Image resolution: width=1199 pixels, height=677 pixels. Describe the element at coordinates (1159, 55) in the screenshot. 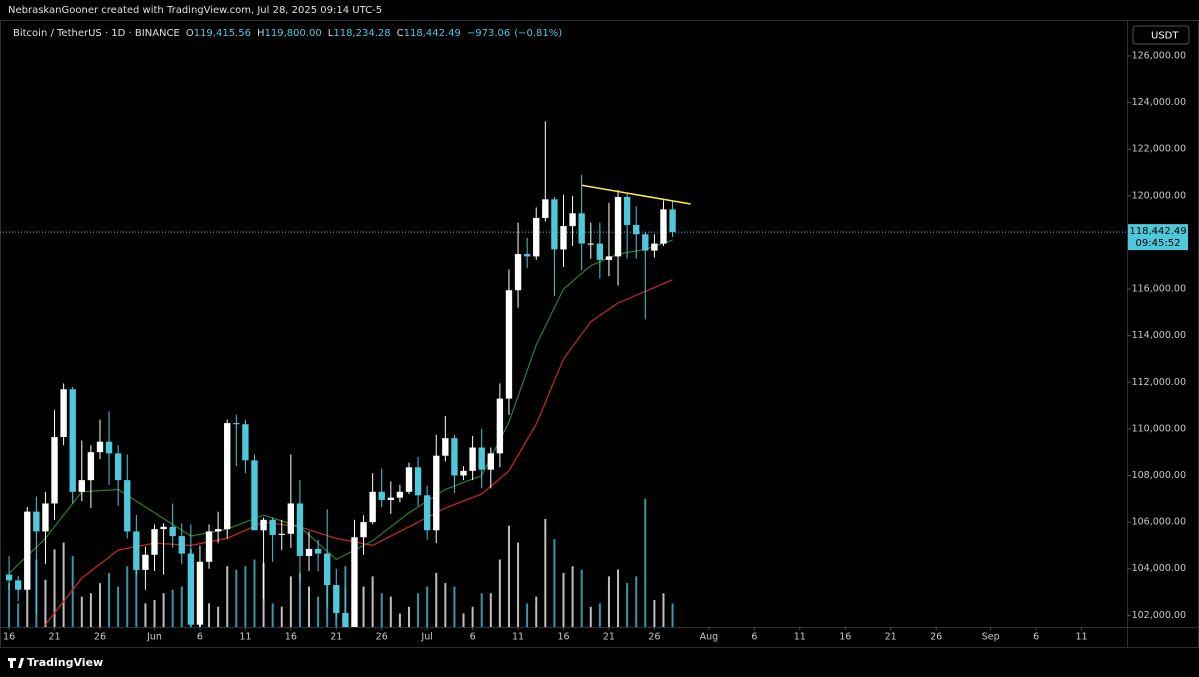

I see `y-tick-label: 126,000.00` at that location.